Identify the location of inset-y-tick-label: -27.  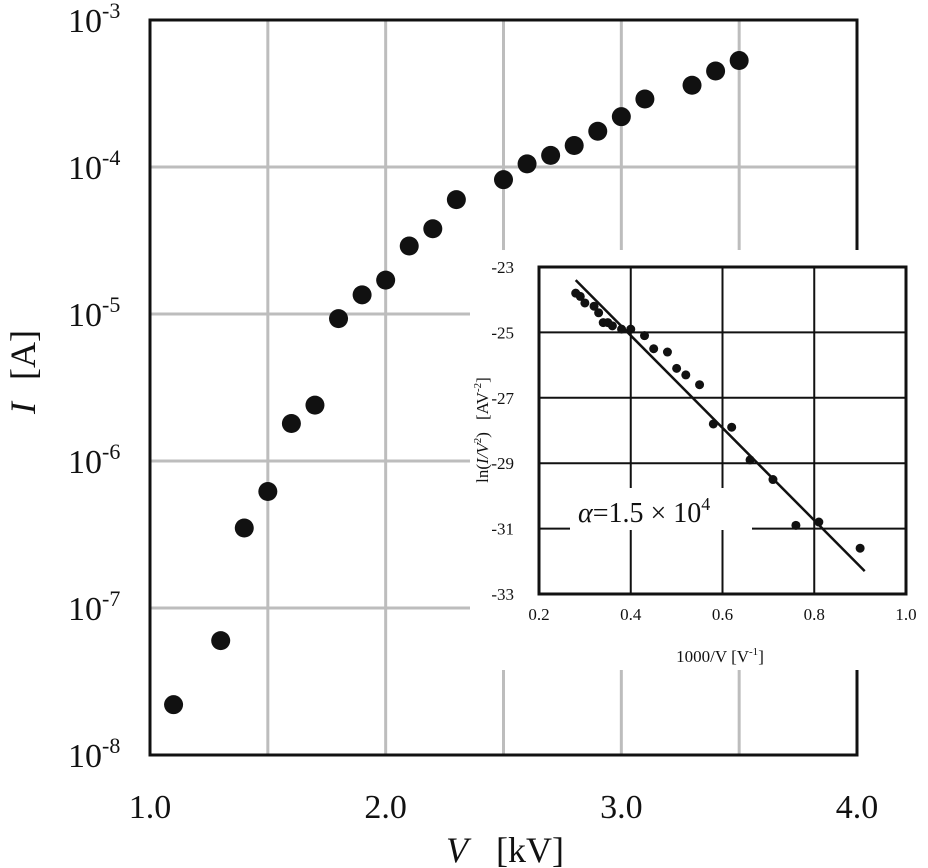
(502, 398).